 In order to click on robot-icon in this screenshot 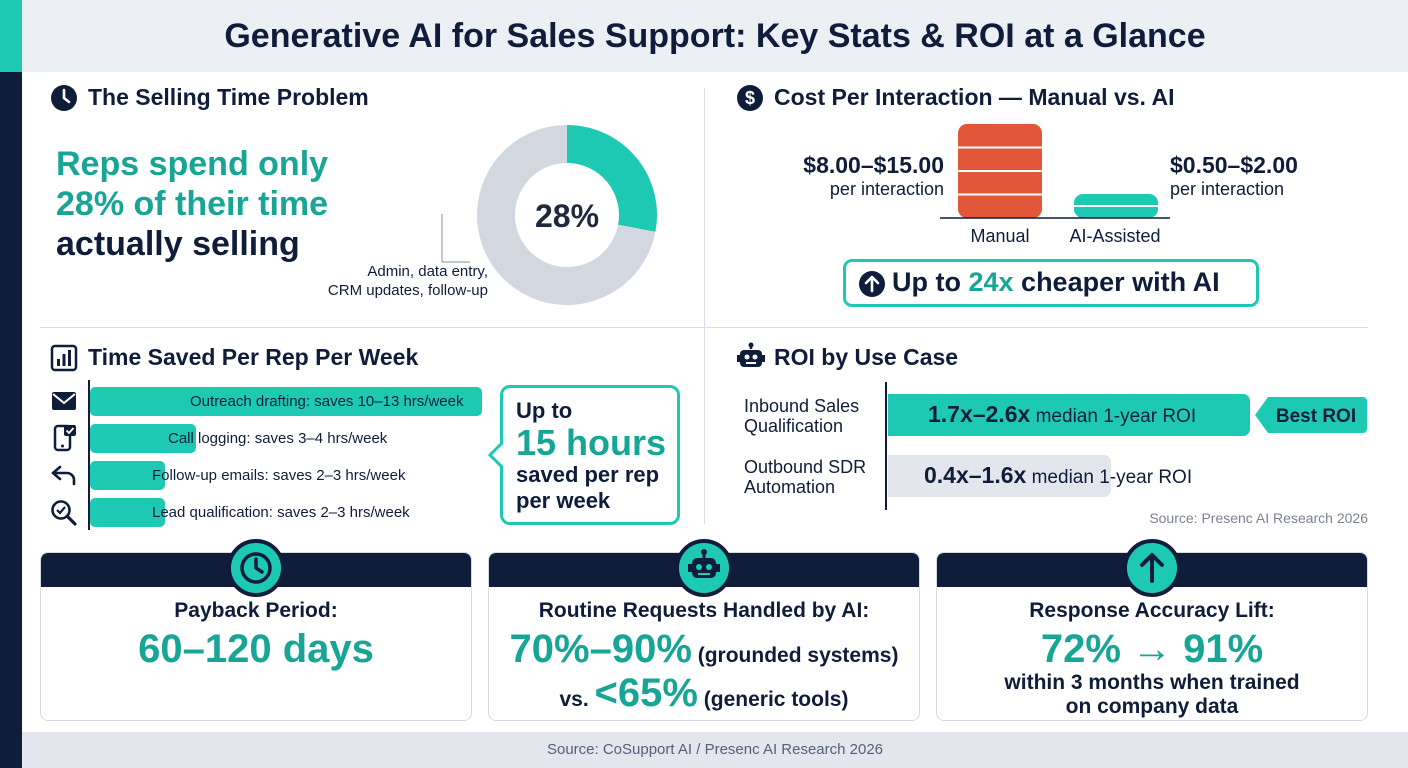, I will do `click(751, 357)`.